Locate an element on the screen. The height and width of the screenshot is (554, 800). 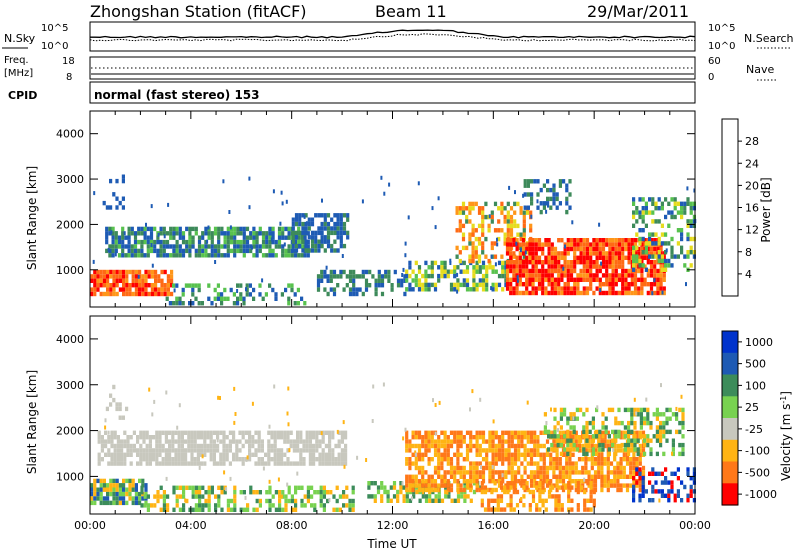
nsky-label: N.Sky is located at coordinates (20, 38).